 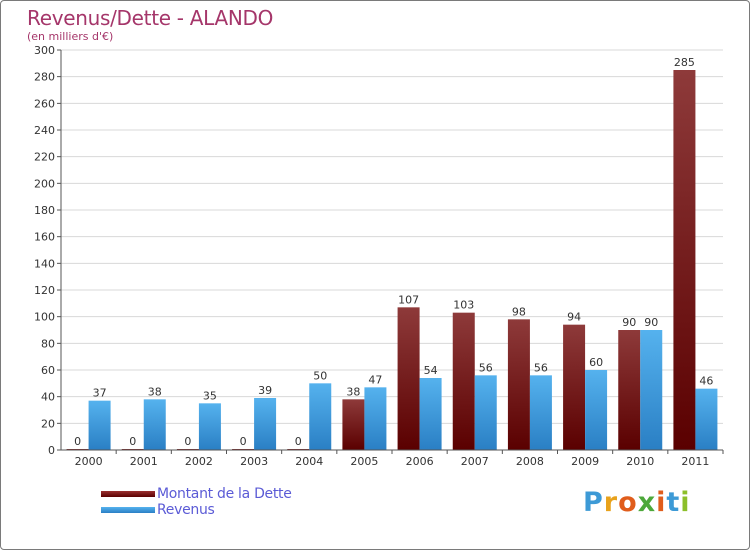 What do you see at coordinates (150, 18) in the screenshot?
I see `chart-title: Revenus/Dette - ALANDO` at bounding box center [150, 18].